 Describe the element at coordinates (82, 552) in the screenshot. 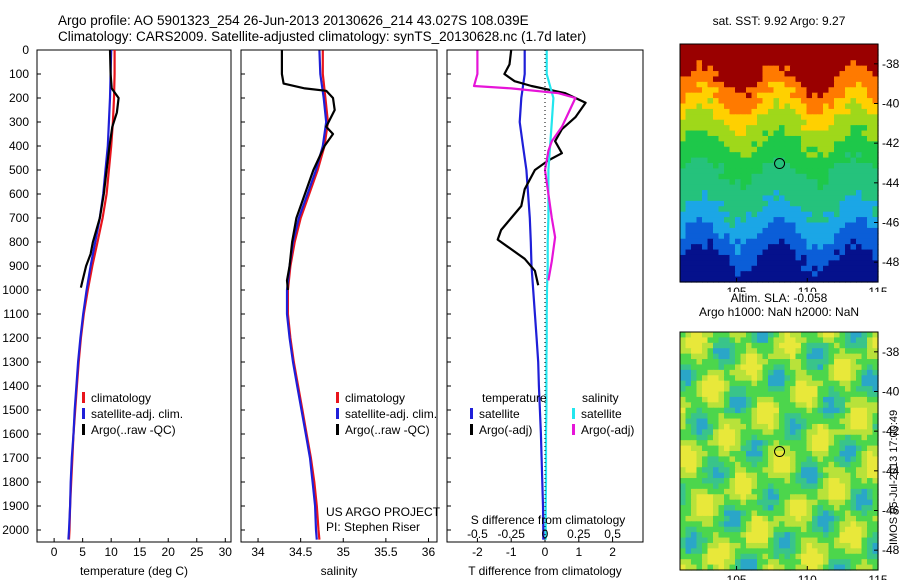

I see `x-tick-label: 5` at that location.